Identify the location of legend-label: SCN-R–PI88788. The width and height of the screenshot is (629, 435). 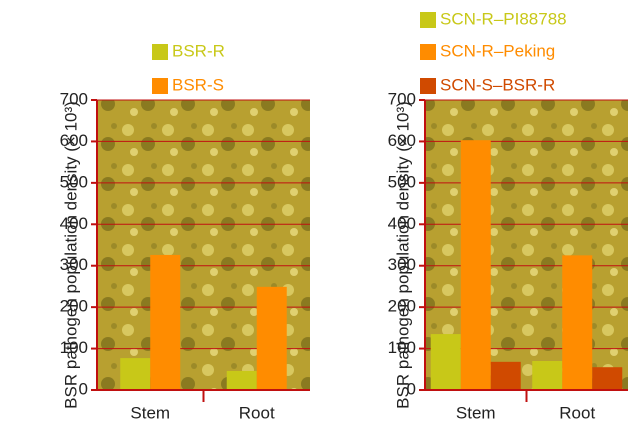
(503, 18).